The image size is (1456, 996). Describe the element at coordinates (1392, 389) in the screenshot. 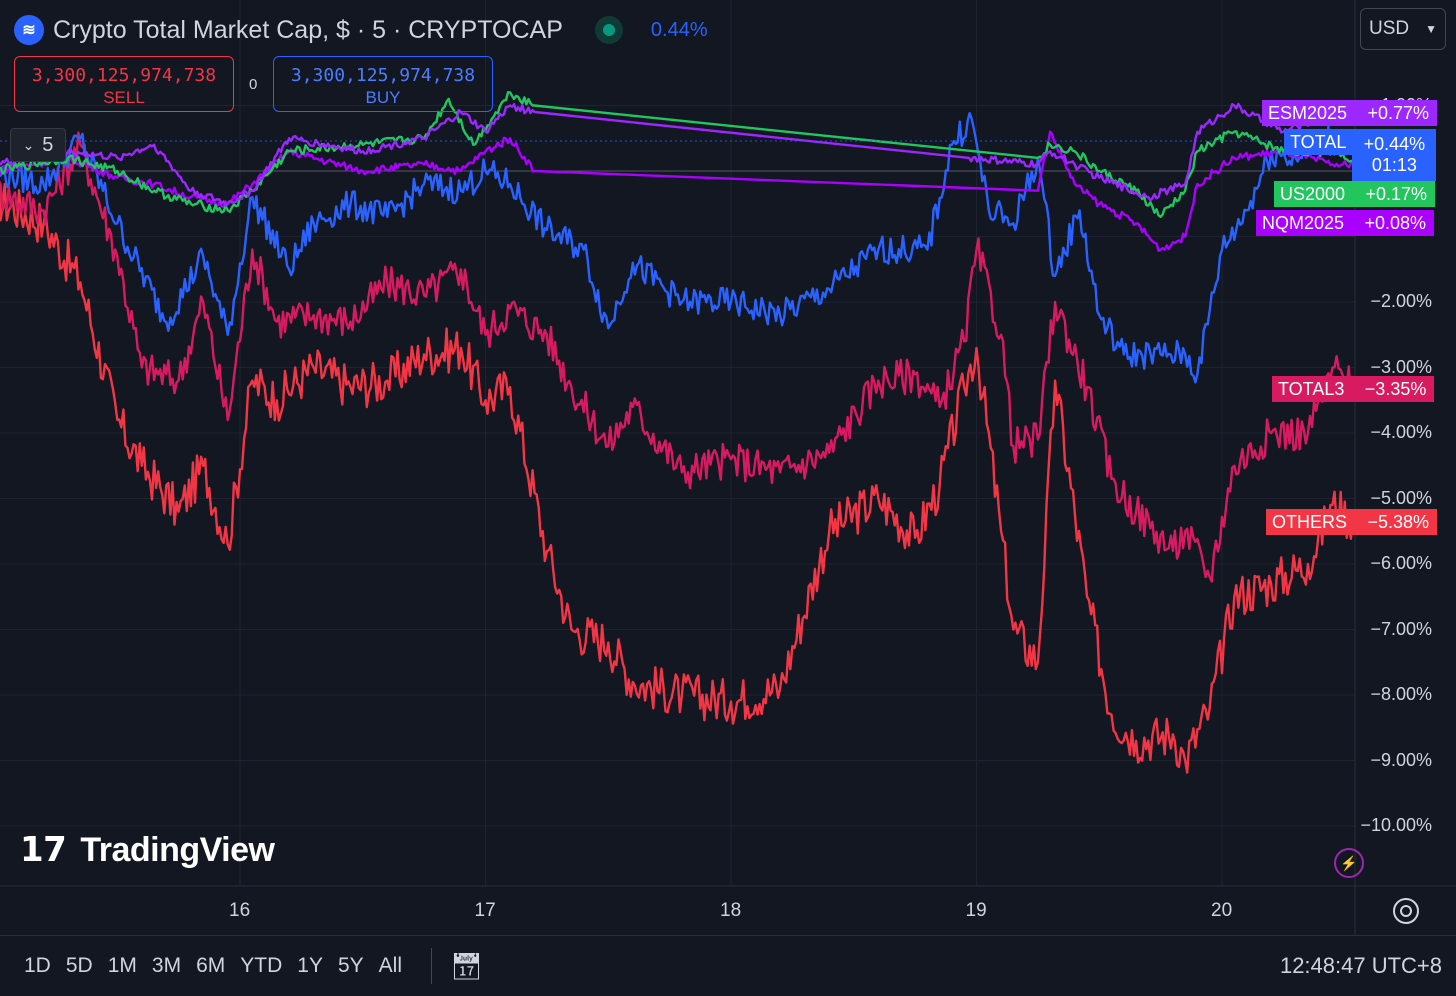

I see `series-badge-value: −3.35%` at that location.